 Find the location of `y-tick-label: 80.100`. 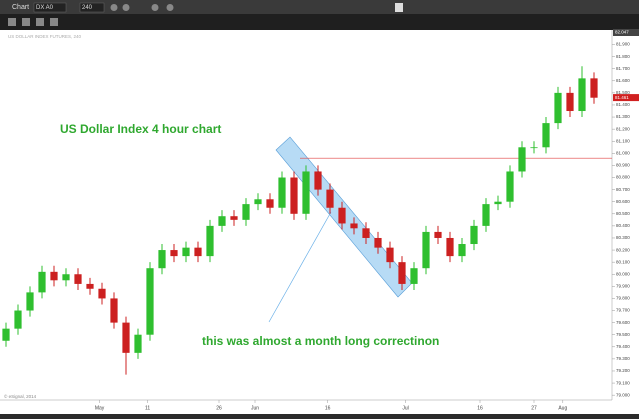

y-tick-label: 80.100 is located at coordinates (623, 261).